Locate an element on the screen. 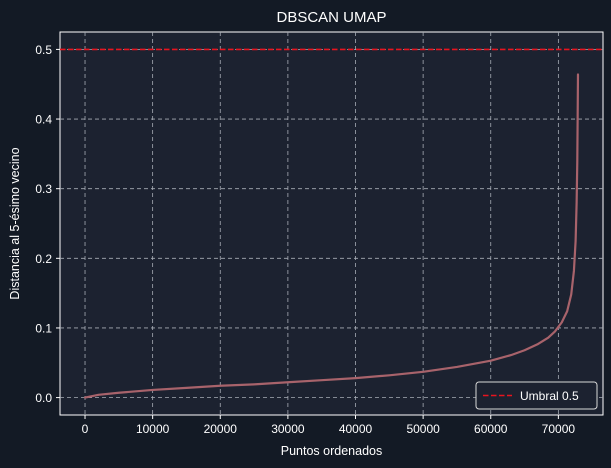 This screenshot has height=468, width=611. x-axis-label: Puntos ordenados is located at coordinates (331, 451).